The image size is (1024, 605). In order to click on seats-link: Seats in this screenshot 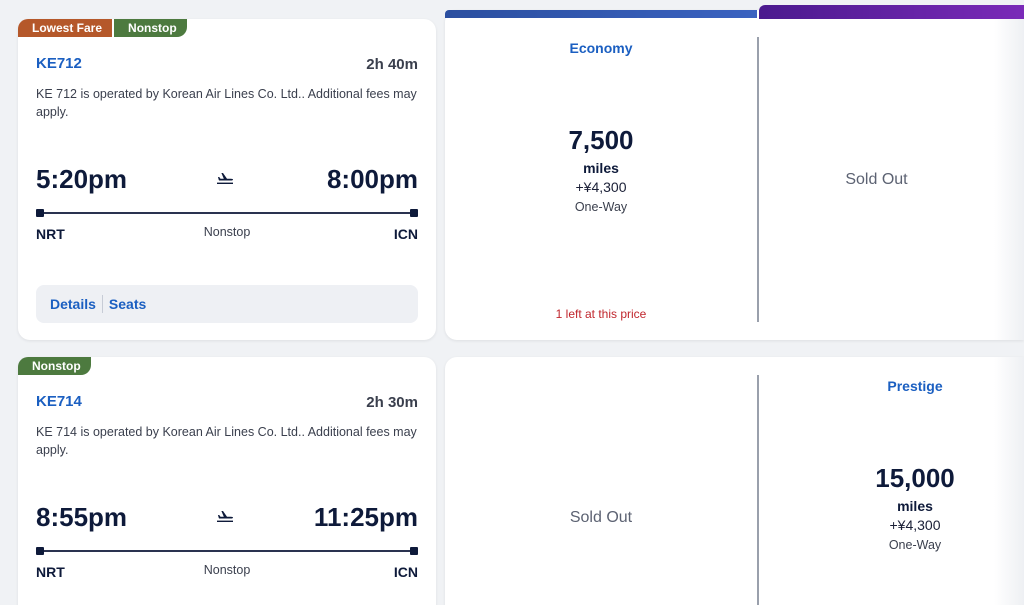, I will do `click(127, 304)`.